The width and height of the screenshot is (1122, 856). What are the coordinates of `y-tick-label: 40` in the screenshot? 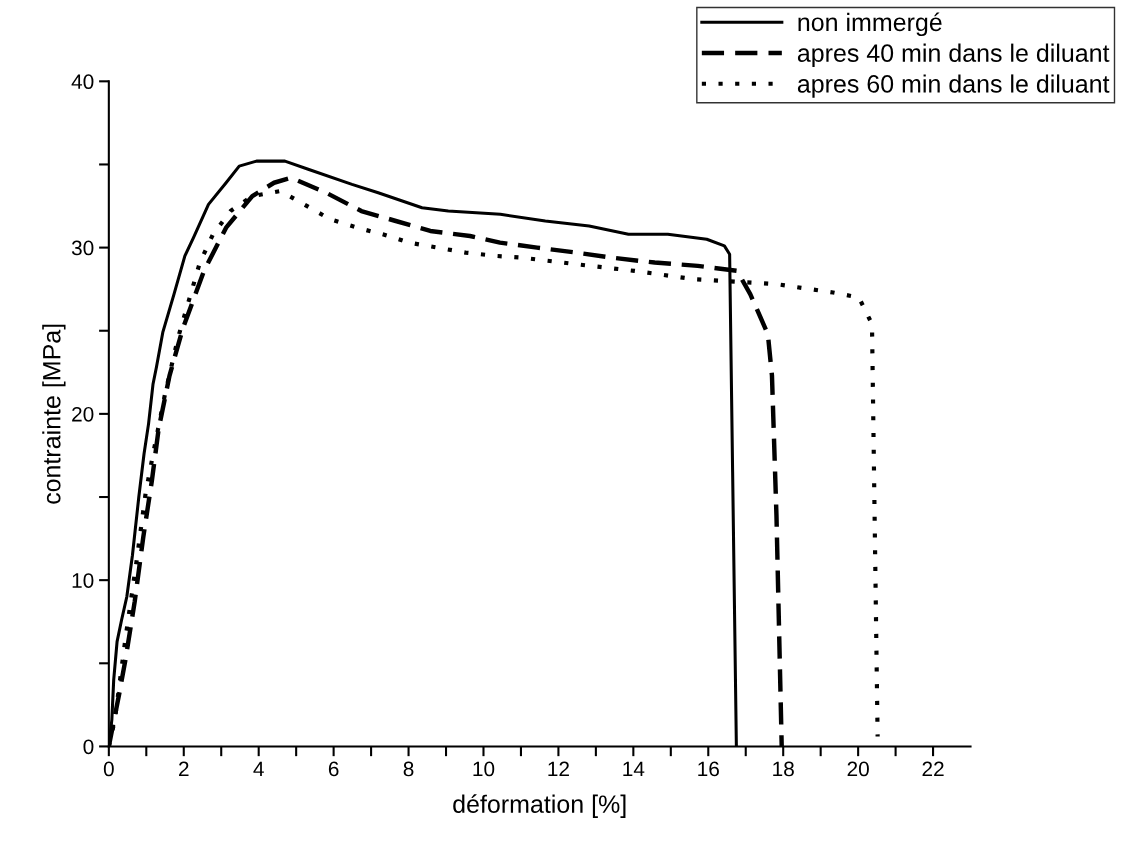 It's located at (82, 82).